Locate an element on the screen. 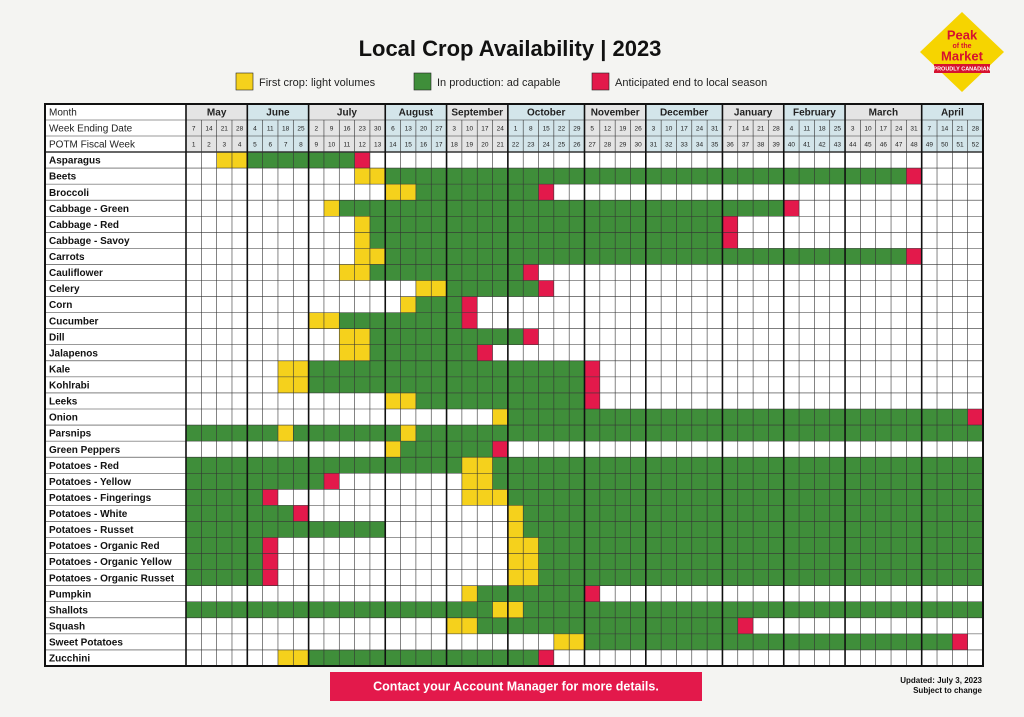 This screenshot has height=717, width=1024. fiscal-week: 4 is located at coordinates (240, 145).